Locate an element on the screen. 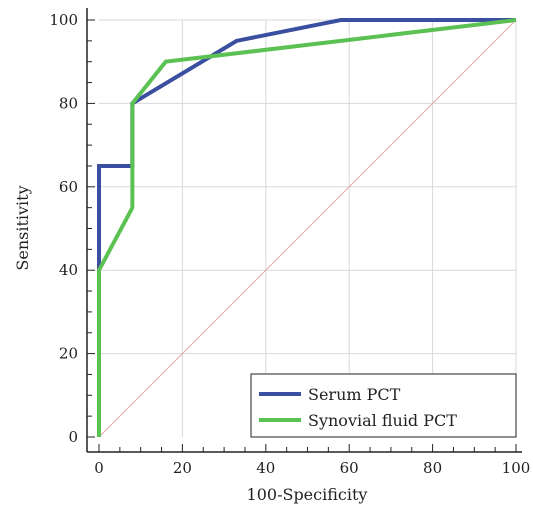 This screenshot has width=533, height=508. y-axis-title: Sensitivity is located at coordinates (22, 227).